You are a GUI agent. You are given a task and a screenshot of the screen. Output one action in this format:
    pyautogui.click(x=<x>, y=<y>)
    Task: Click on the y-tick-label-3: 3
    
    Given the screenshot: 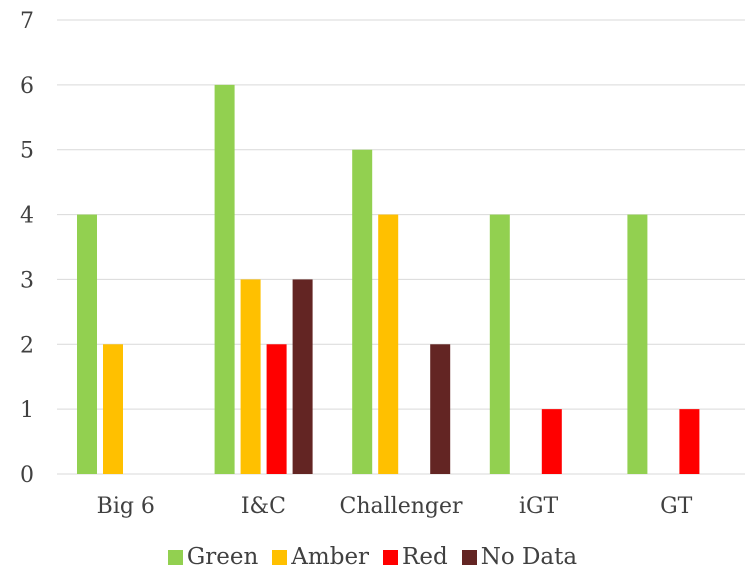 What is the action you would take?
    pyautogui.click(x=27, y=280)
    